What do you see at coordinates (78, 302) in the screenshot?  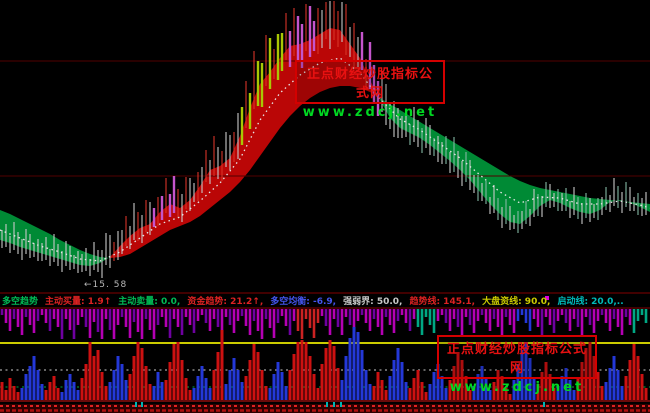 I see `indicator-label: 主动买量: 1.9↑` at bounding box center [78, 302].